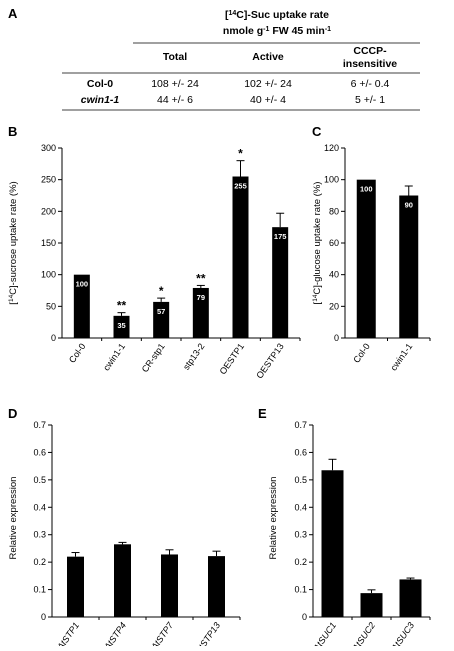  What do you see at coordinates (39, 535) in the screenshot?
I see `y-tick-label: 0.3` at bounding box center [39, 535].